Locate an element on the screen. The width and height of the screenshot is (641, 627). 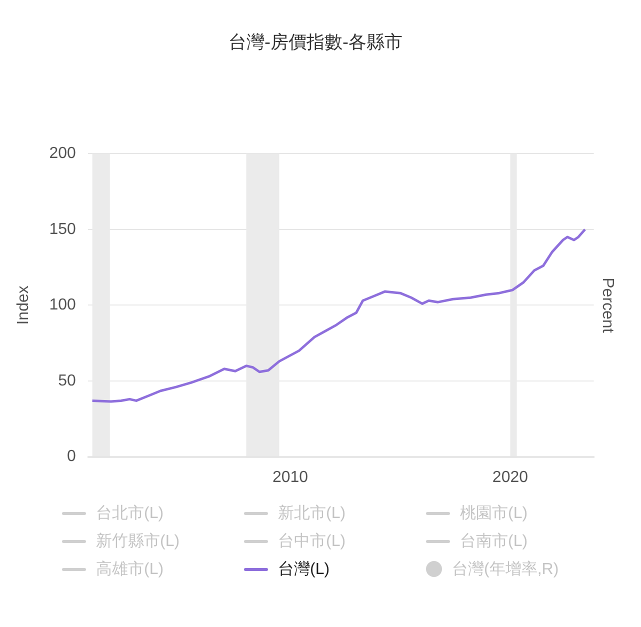
legend-label: 台北市(L) is located at coordinates (130, 514).